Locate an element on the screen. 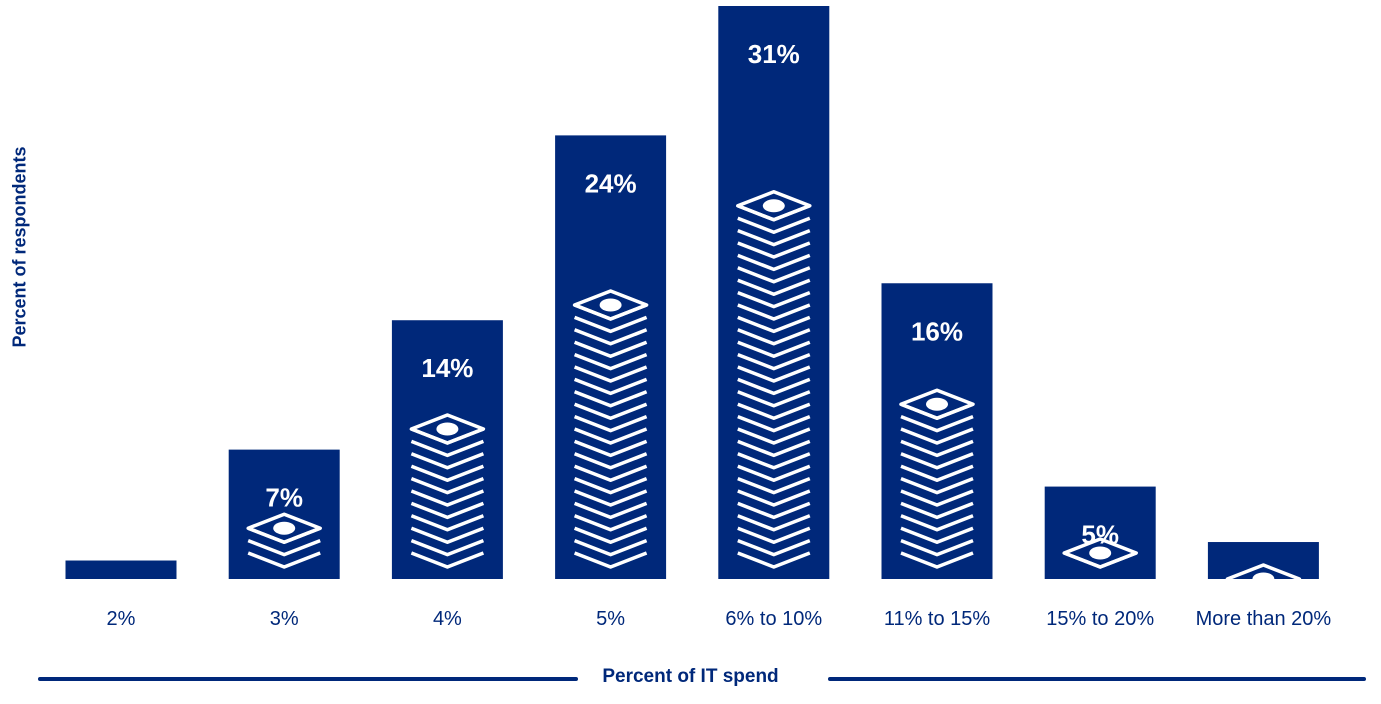 The image size is (1381, 704). x-axis-title: Percent of IT spend is located at coordinates (690, 684).